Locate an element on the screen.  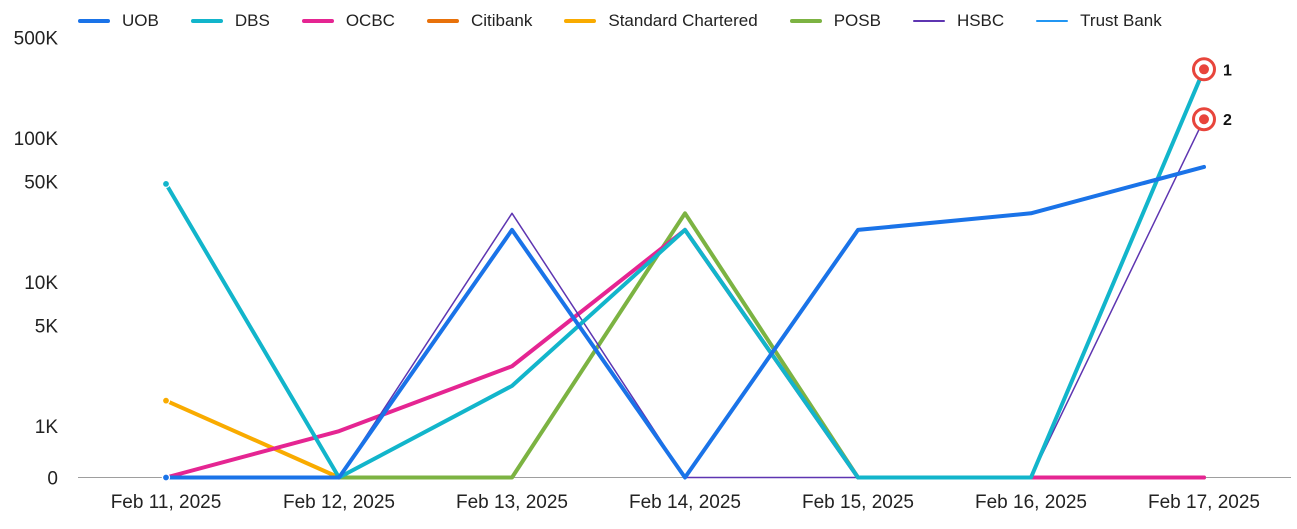
data-point-standard-chartered is located at coordinates (166, 400).